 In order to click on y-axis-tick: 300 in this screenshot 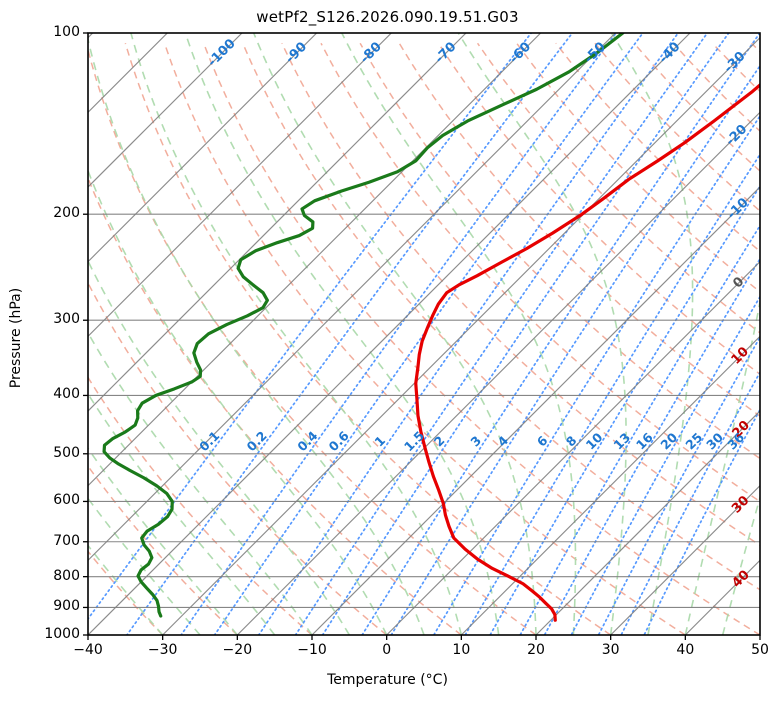, I will do `click(66, 319)`.